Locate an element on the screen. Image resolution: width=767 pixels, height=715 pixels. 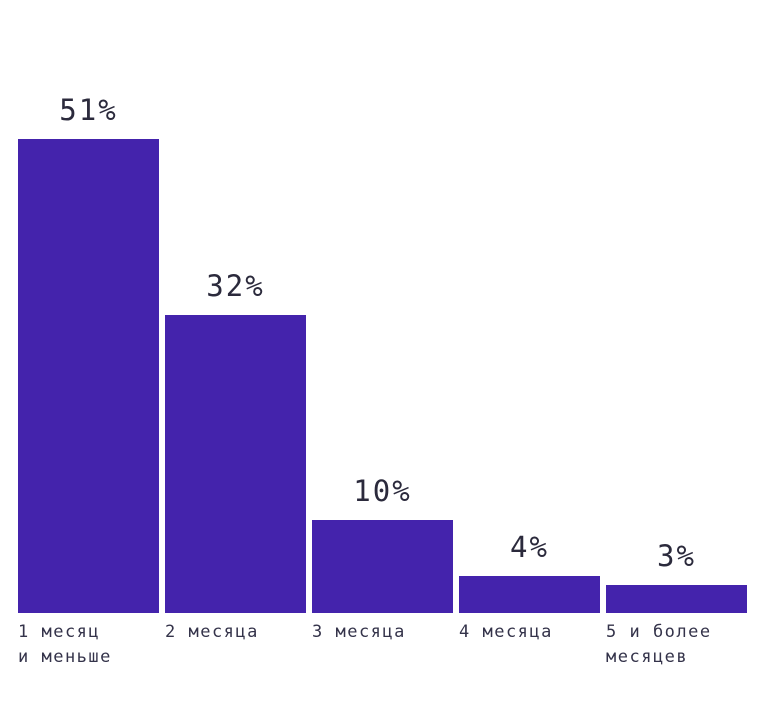
bar-category-label: 1 месяц и меньше is located at coordinates (65, 644).